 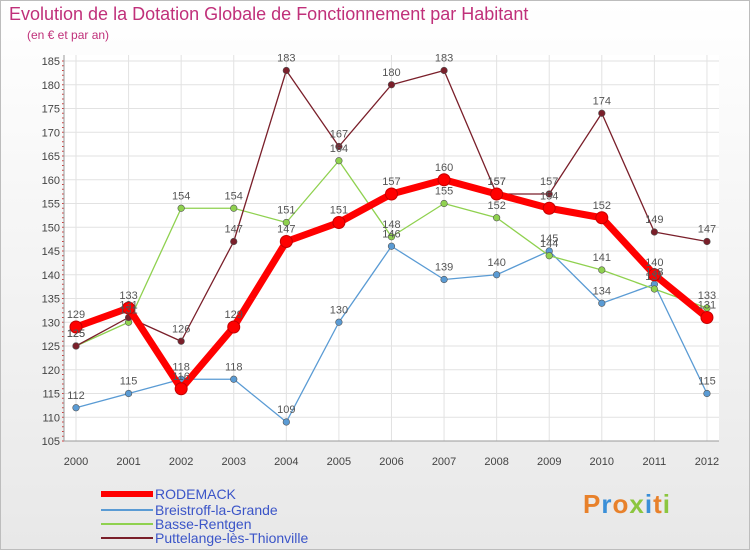 I want to click on data-label-basse-rentgen: 141, so click(x=602, y=258).